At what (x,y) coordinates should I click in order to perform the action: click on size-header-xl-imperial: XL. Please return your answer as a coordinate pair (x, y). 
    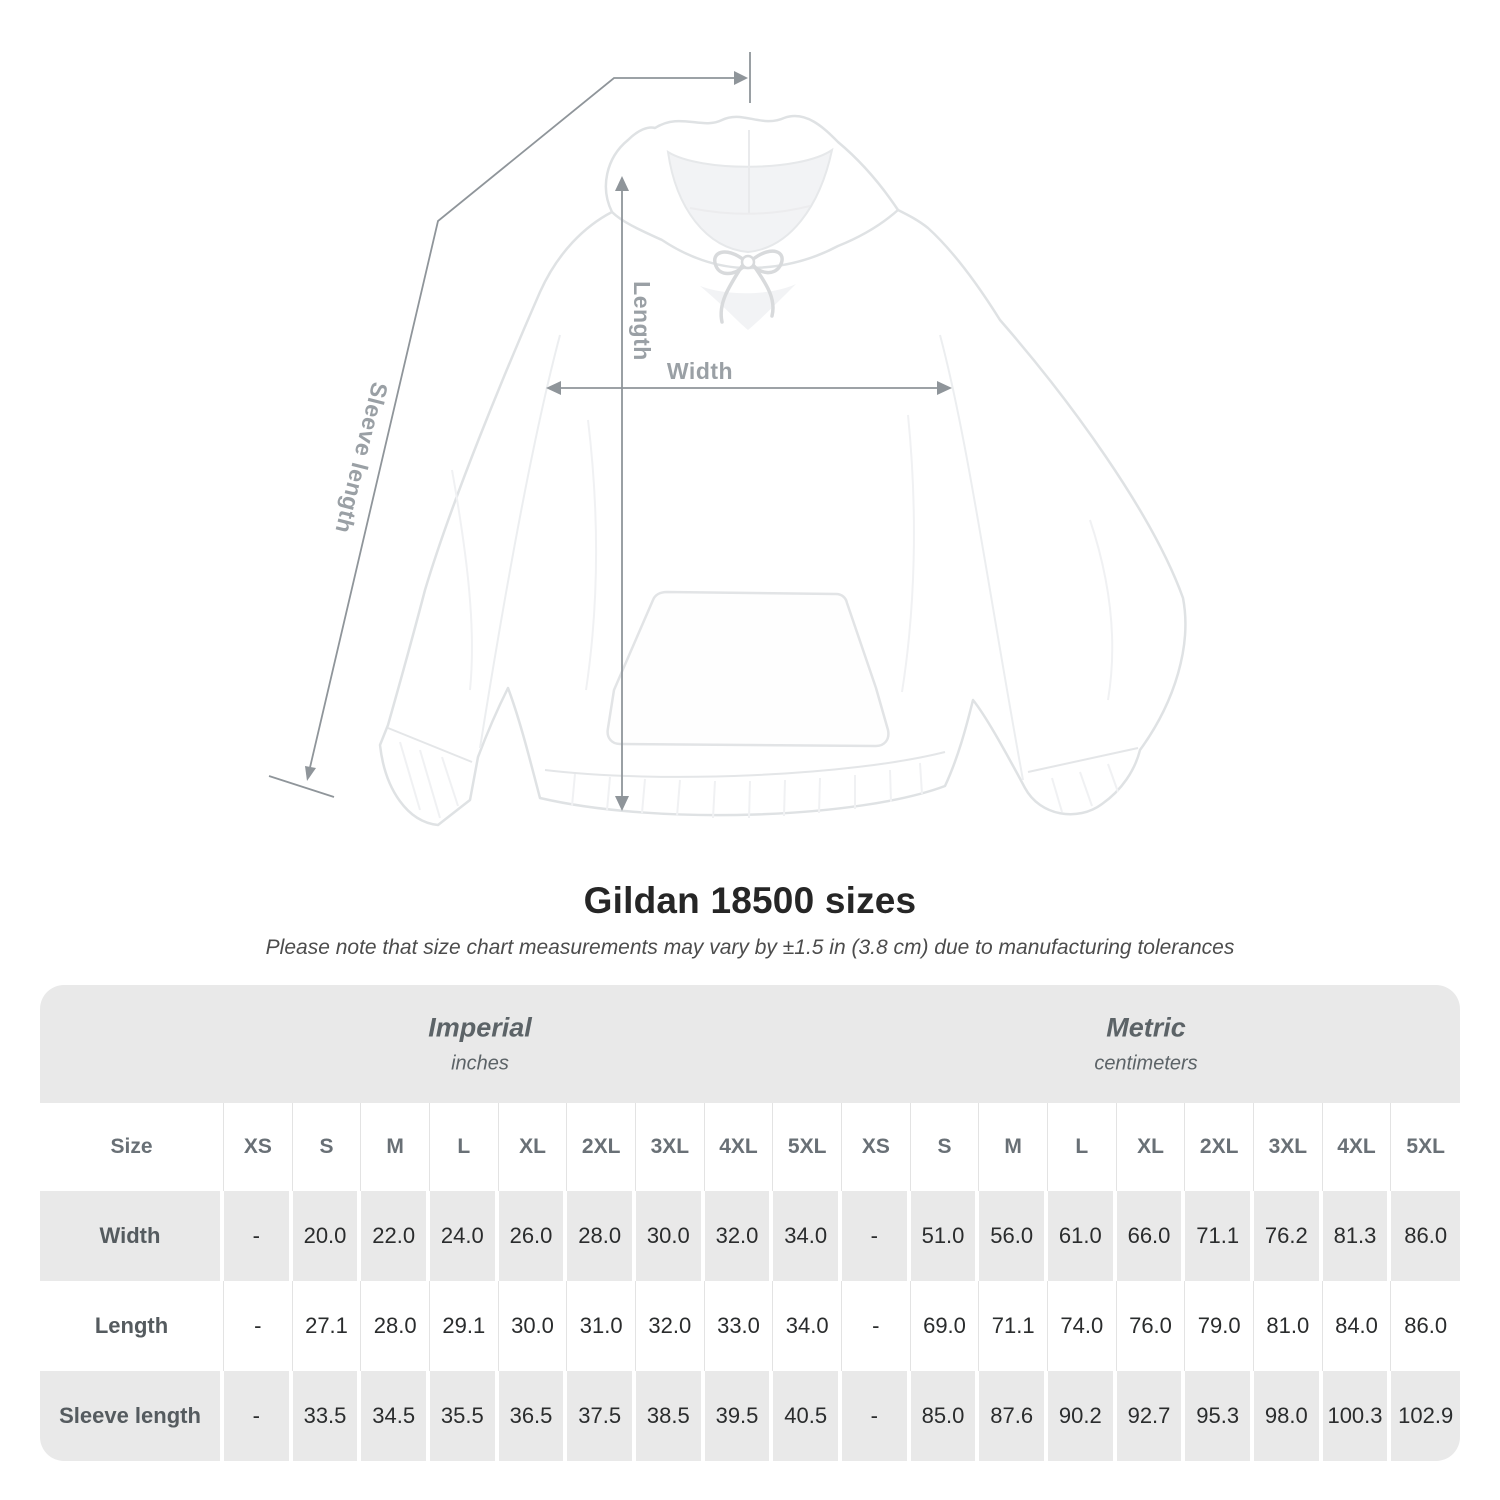
    Looking at the image, I should click on (533, 1147).